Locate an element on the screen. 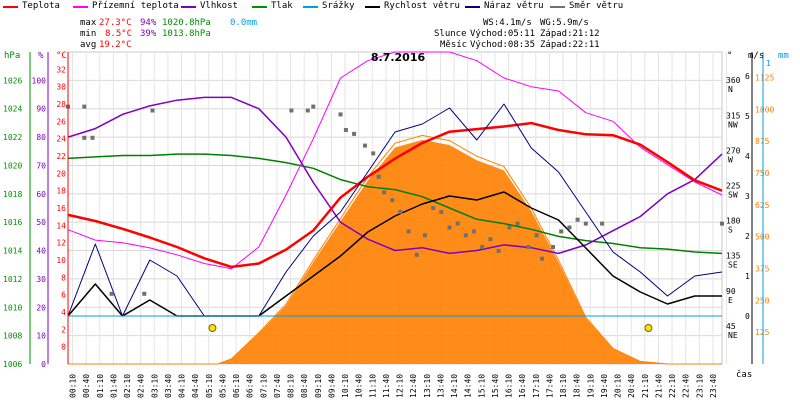 The width and height of the screenshot is (800, 400). solar-tick-label: 1000 is located at coordinates (764, 109).